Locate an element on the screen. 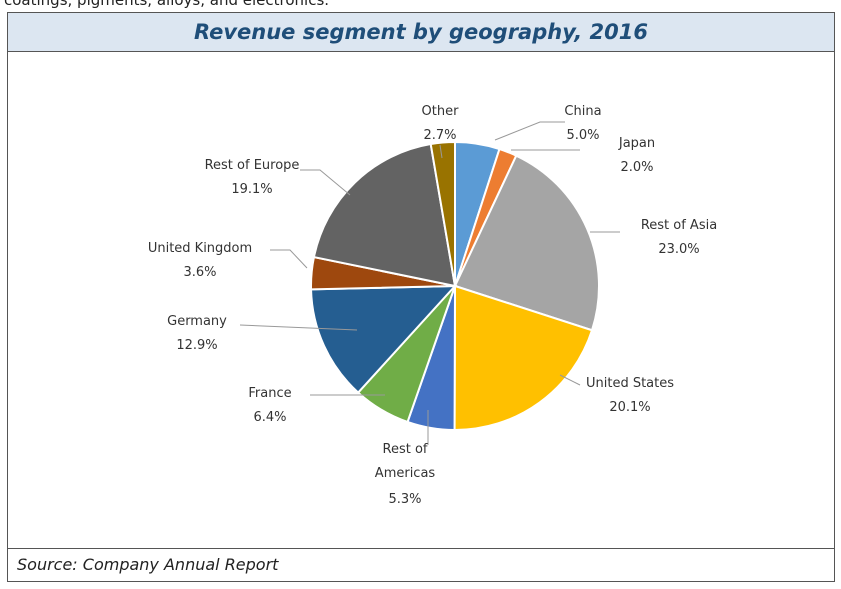  slice-label: China is located at coordinates (583, 111).